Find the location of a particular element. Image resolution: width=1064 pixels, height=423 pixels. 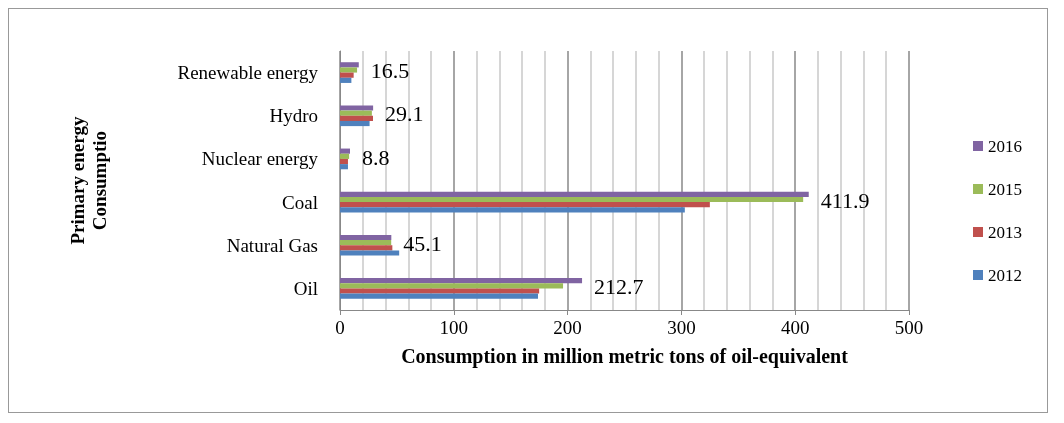

y-axis-title: Primary energy Consumptio is located at coordinates (88, 180).